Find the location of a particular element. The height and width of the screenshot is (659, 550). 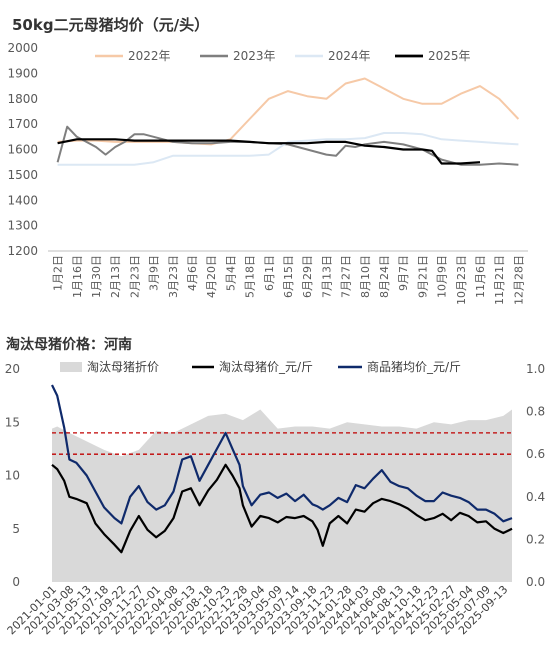

x-tick-label: 1月30日 is located at coordinates (96, 276).